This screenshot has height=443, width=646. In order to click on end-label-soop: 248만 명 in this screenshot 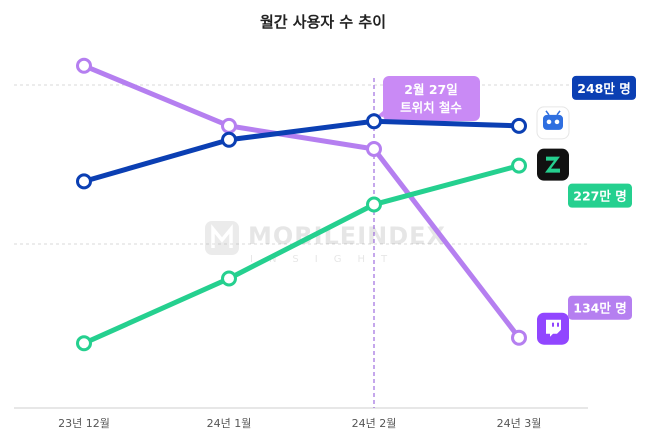, I will do `click(604, 87)`.